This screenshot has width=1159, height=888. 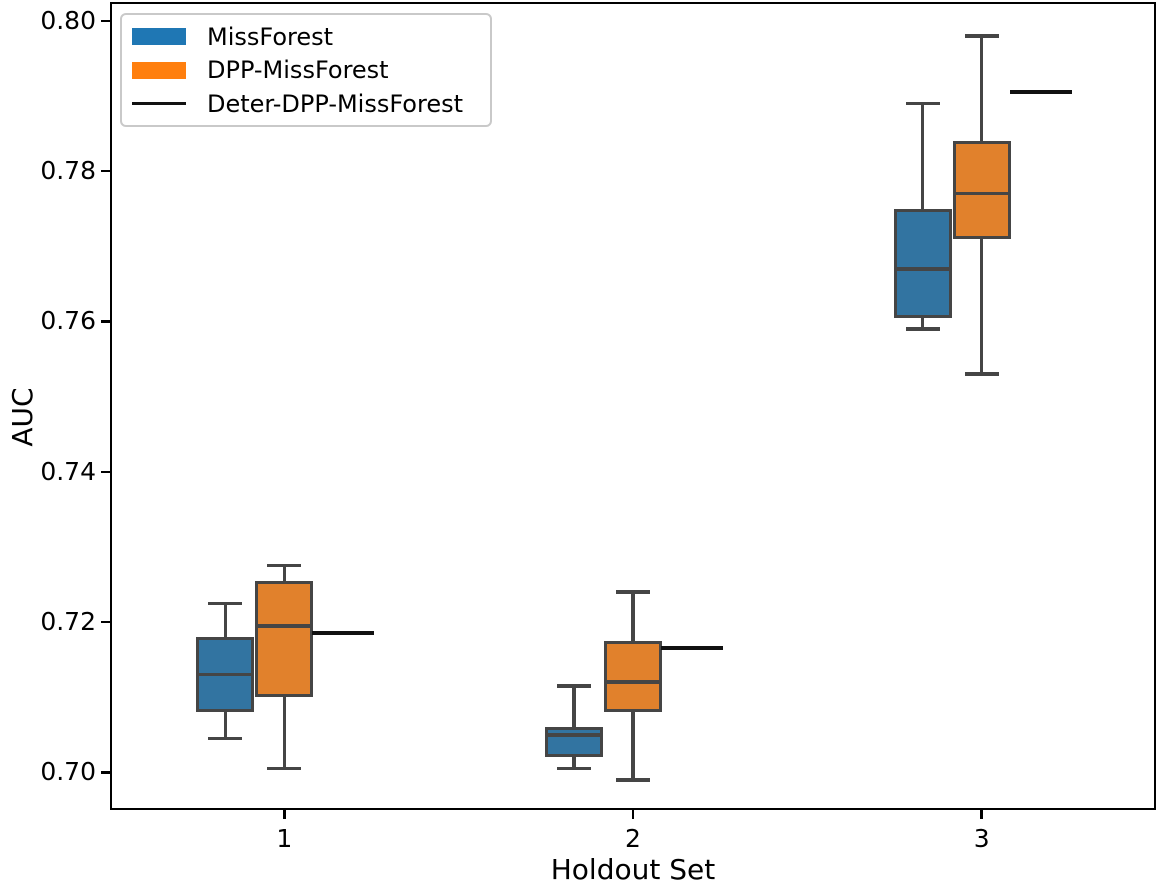 I want to click on legend-line-sample-deter-dpp-missforest, so click(x=159, y=103).